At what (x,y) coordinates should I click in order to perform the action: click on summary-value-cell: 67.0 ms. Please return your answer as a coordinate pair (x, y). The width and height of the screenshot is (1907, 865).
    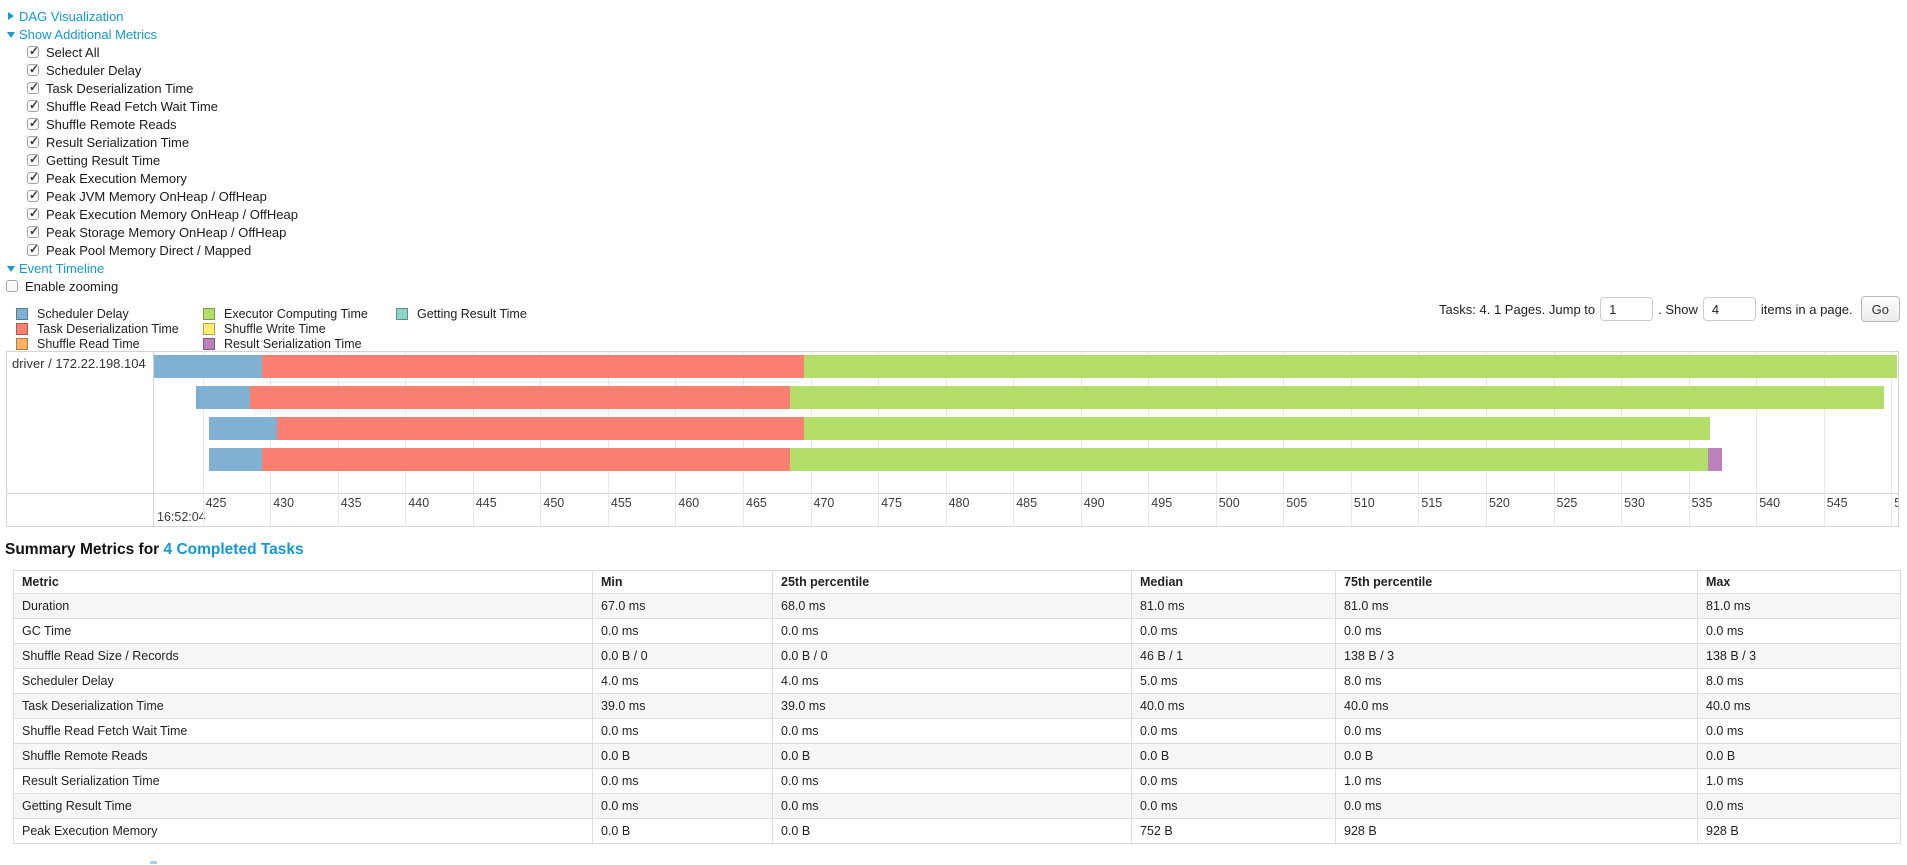
    Looking at the image, I should click on (682, 606).